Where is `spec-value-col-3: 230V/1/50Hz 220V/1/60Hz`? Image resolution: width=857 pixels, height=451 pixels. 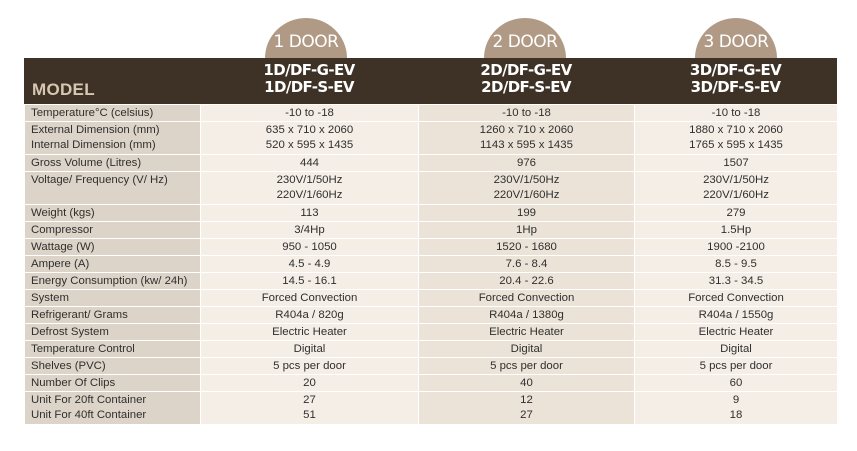 spec-value-col-3: 230V/1/50Hz 220V/1/60Hz is located at coordinates (736, 188).